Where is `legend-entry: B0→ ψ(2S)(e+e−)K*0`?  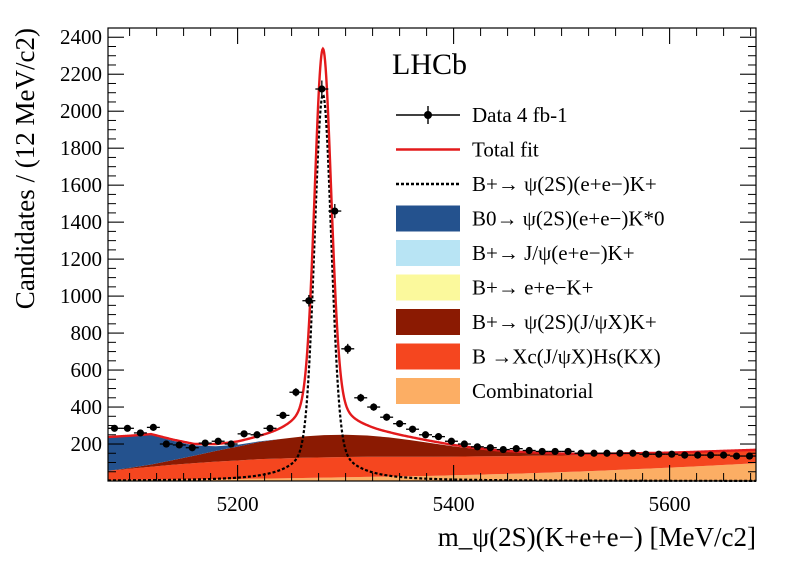
legend-entry: B0→ ψ(2S)(e+e−)K*0 is located at coordinates (530, 218).